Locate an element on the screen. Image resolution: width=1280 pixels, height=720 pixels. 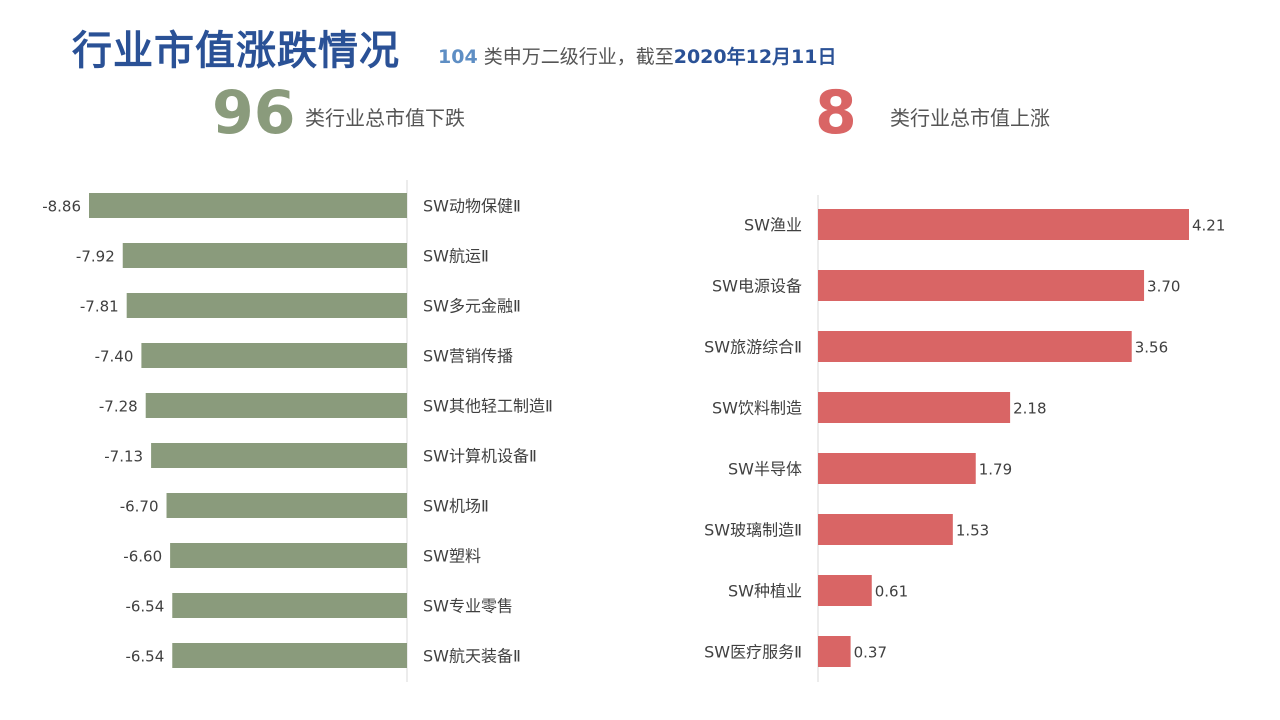
value-label-up: 4.21 is located at coordinates (1208, 226).